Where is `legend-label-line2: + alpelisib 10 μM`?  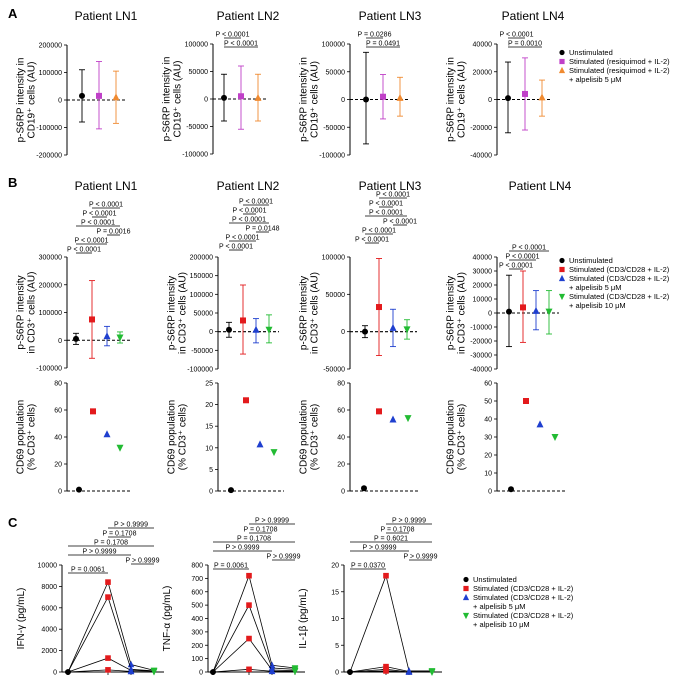
legend-label-line2: + alpelisib 10 μM is located at coordinates (501, 624).